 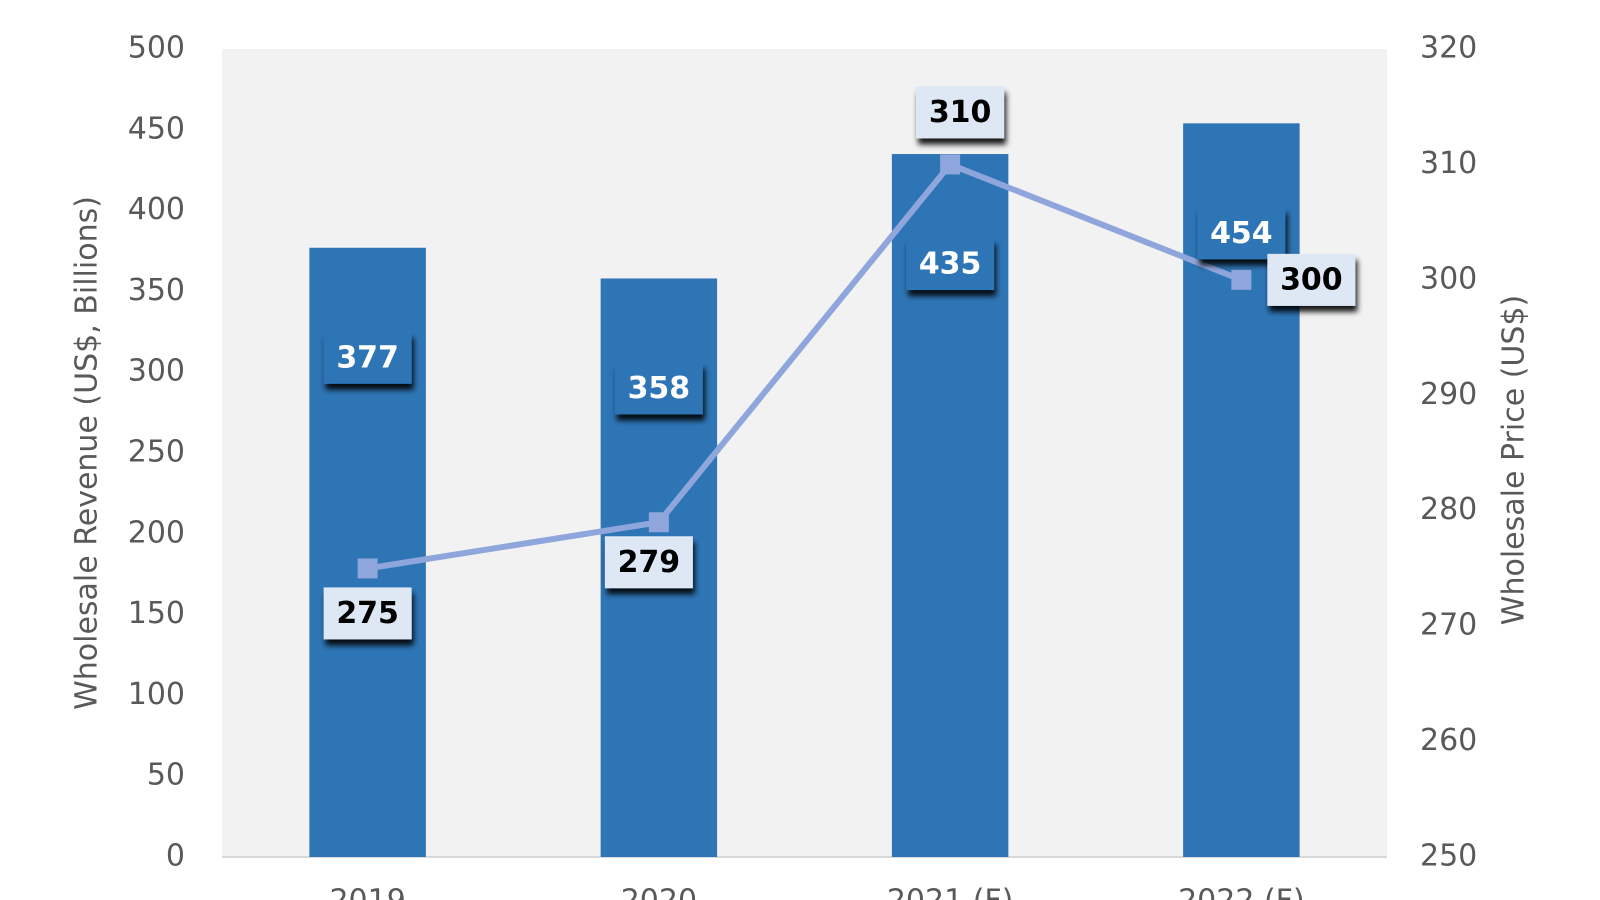 I want to click on data-label-text: 377, so click(x=367, y=357).